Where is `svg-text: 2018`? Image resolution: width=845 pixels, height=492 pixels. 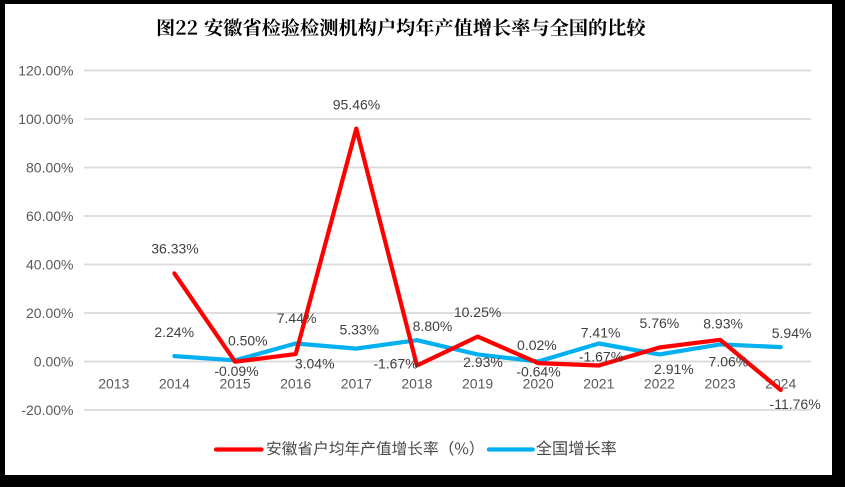
svg-text: 2018 is located at coordinates (416, 384).